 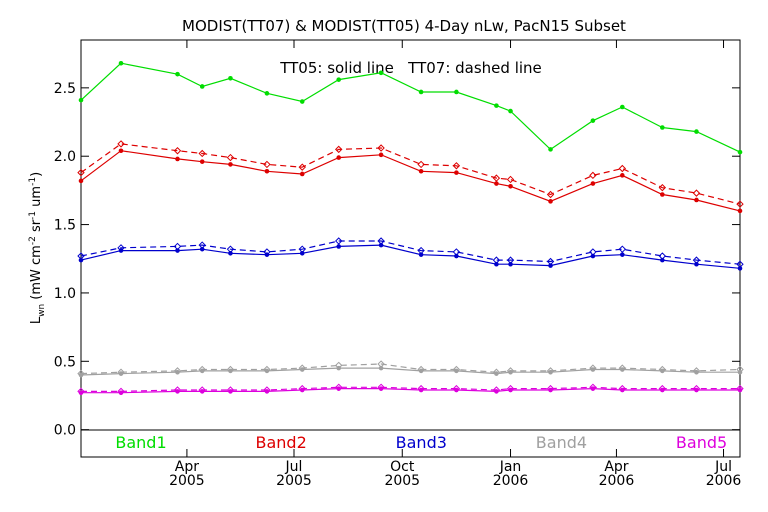 I want to click on legend-entry-band2: Band2, so click(x=281, y=442).